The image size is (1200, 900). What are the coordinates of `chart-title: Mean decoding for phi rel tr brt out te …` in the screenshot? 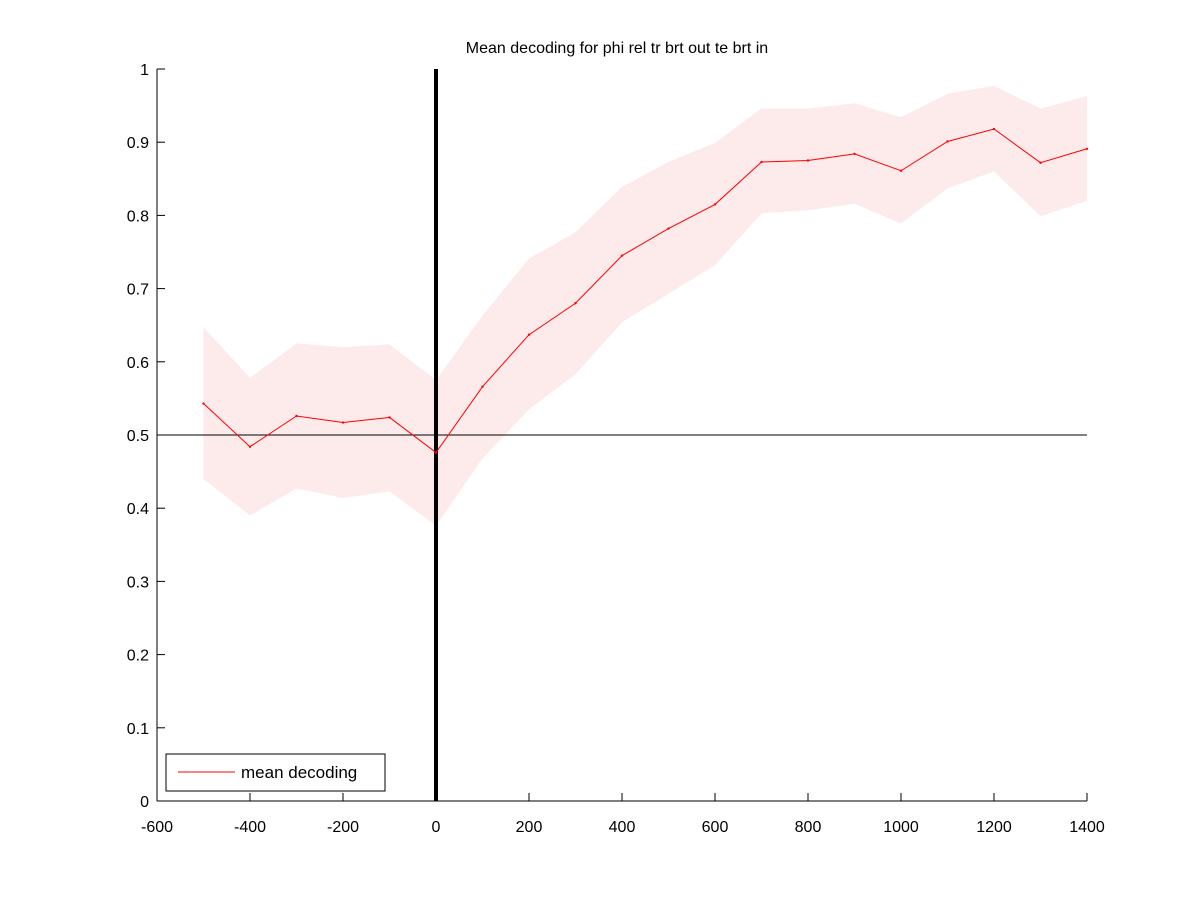 It's located at (617, 48).